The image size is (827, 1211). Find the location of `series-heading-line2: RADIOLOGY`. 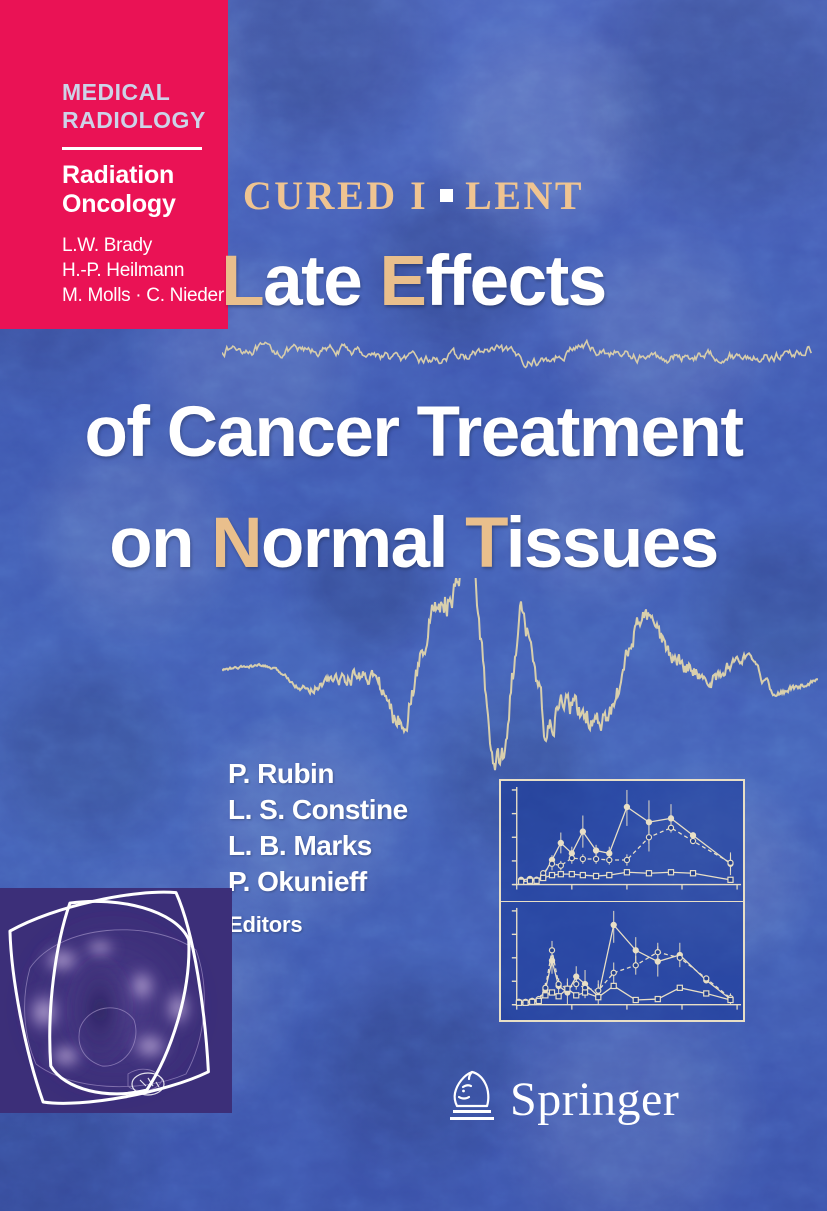

series-heading-line2: RADIOLOGY is located at coordinates (134, 120).